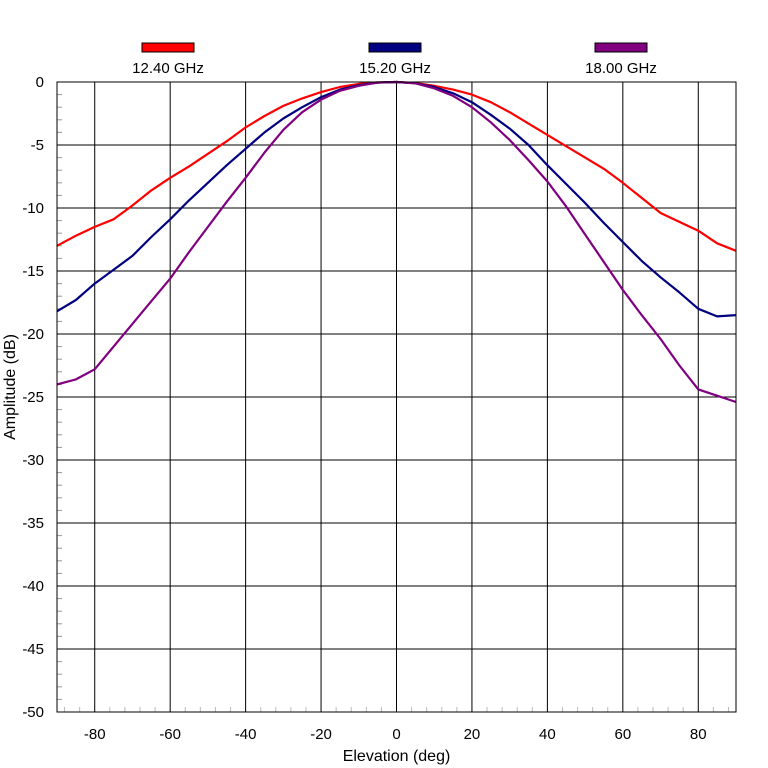  What do you see at coordinates (472, 734) in the screenshot?
I see `x-tick-label: 20` at bounding box center [472, 734].